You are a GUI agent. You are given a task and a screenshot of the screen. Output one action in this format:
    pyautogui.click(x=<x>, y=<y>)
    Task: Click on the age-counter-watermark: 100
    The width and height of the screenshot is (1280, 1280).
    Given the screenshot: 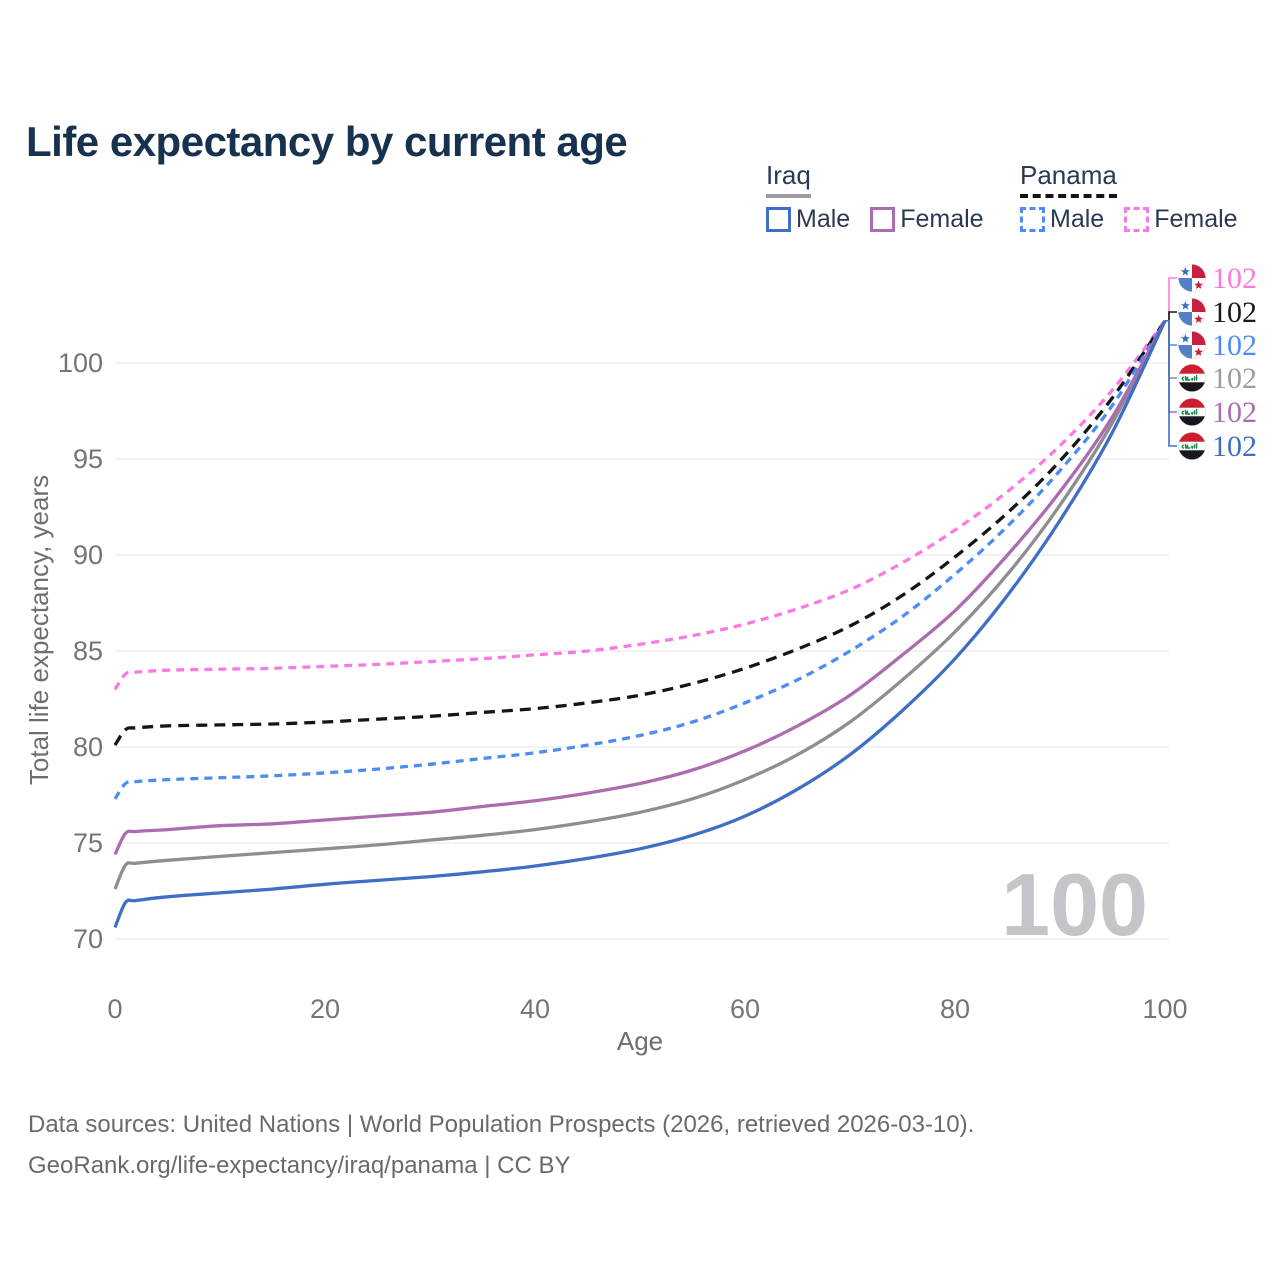 What is the action you would take?
    pyautogui.click(x=1074, y=904)
    